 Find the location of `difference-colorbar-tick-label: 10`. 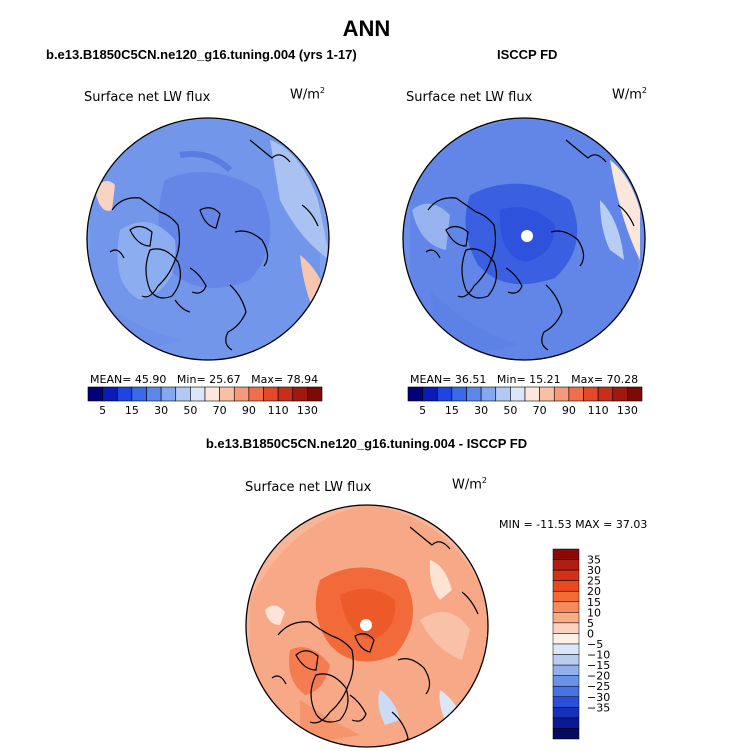

difference-colorbar-tick-label: 10 is located at coordinates (594, 612).